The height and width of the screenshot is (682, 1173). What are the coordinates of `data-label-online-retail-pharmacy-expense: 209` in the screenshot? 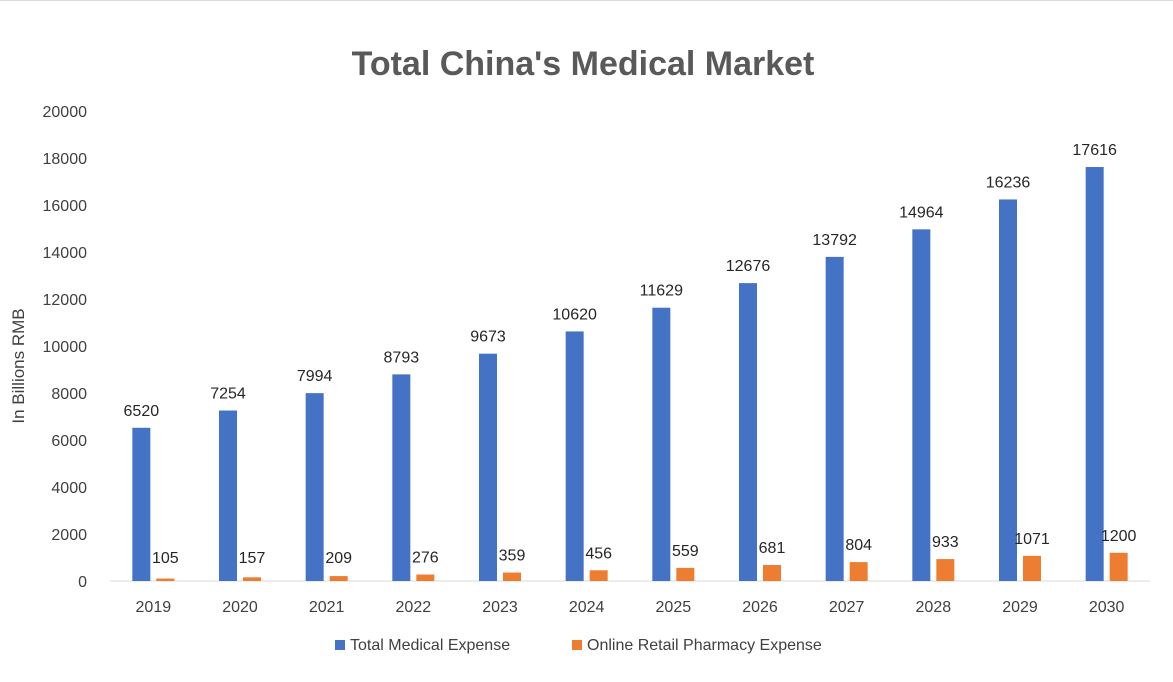 It's located at (338, 558).